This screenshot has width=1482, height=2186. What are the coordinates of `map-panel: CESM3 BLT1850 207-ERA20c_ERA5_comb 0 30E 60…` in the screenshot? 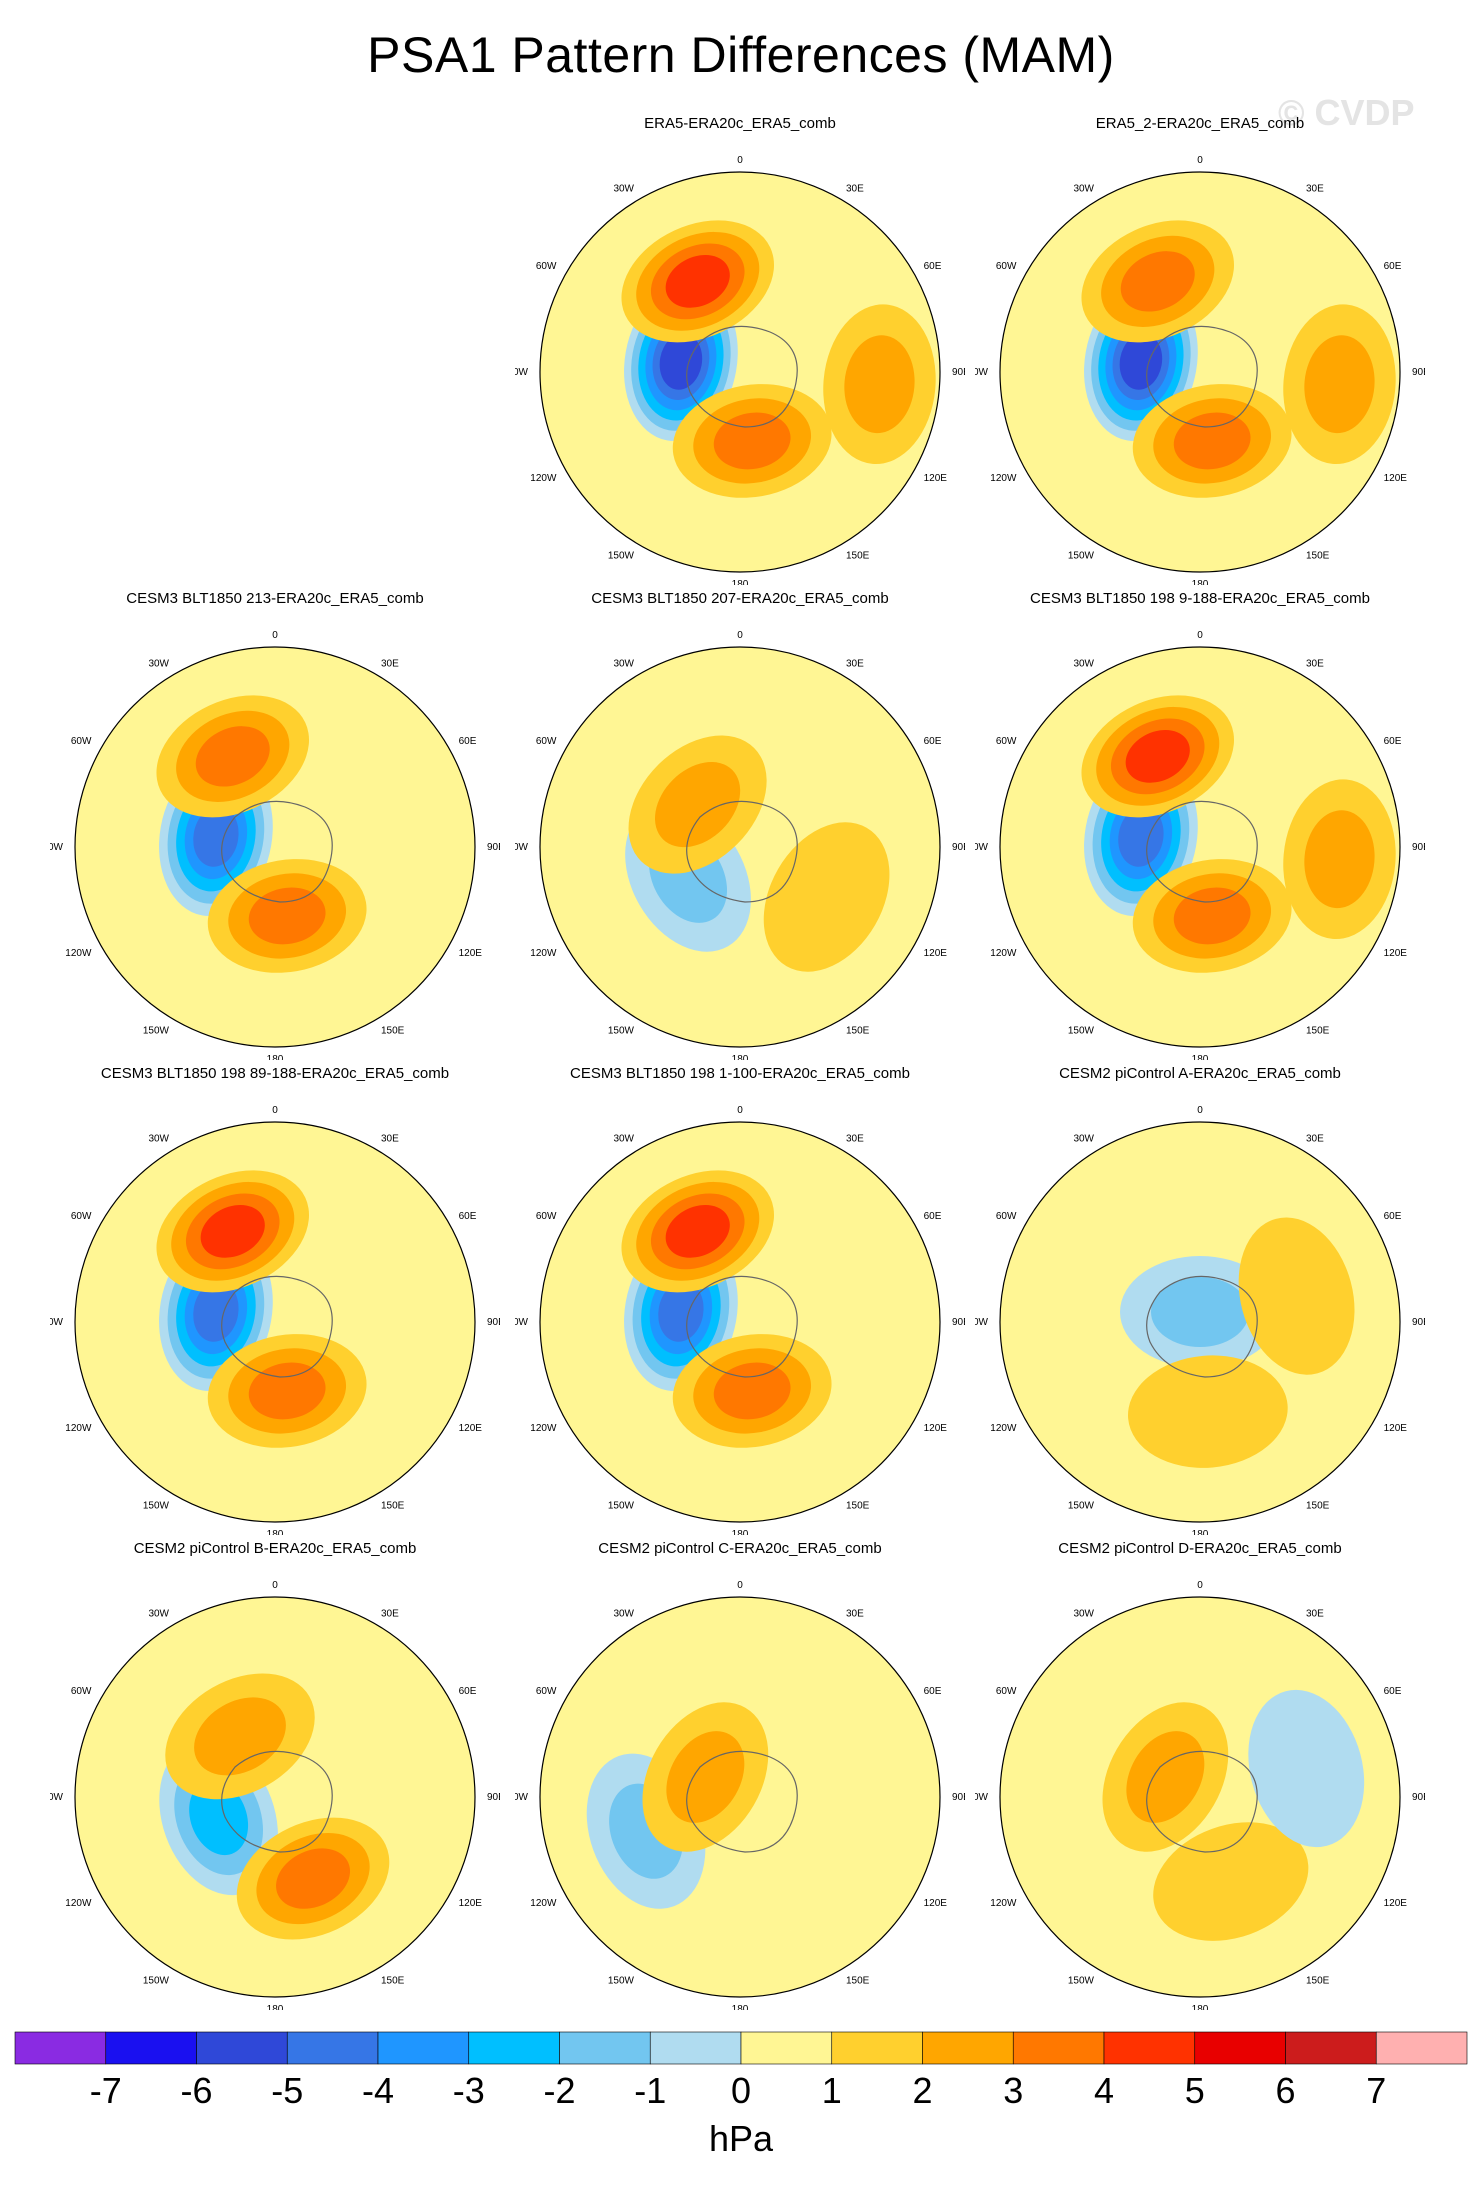 It's located at (740, 825).